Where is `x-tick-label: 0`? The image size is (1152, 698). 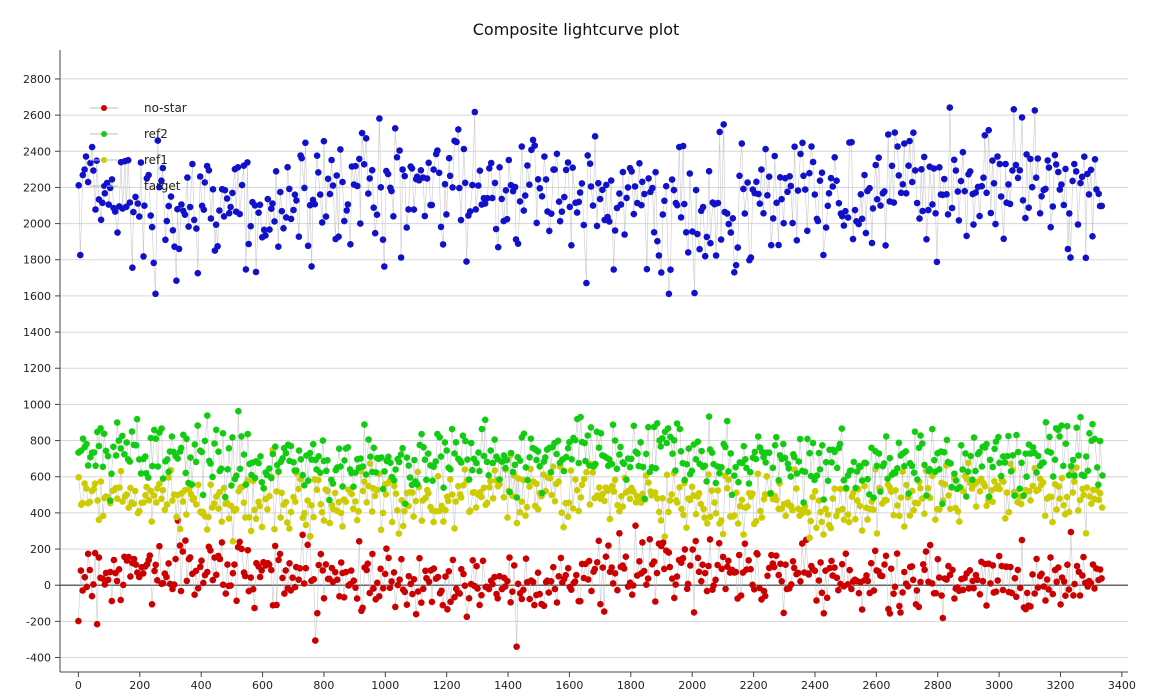
x-tick-label: 0 is located at coordinates (78, 685).